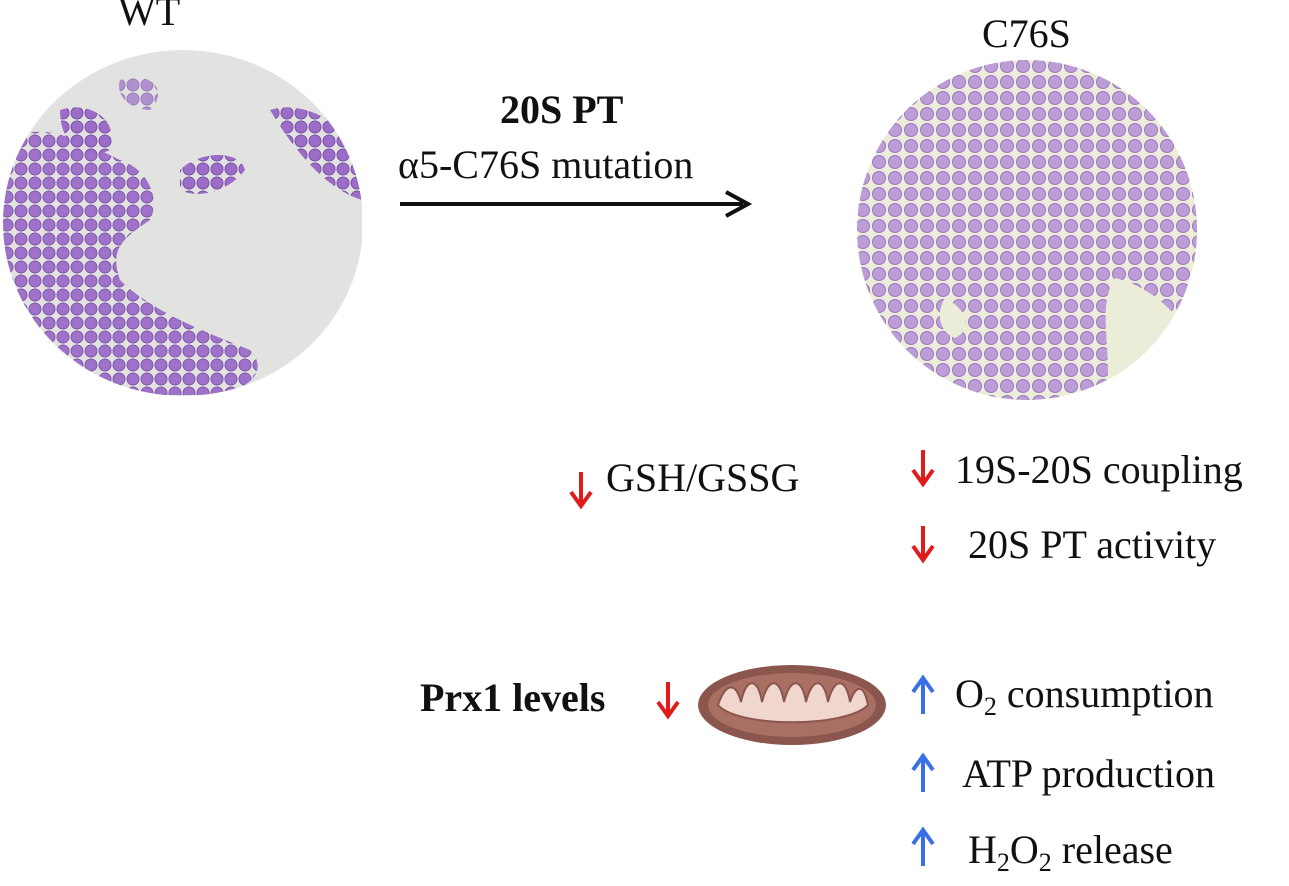  Describe the element at coordinates (1003, 862) in the screenshot. I see `h2o2-sub1: 2` at that location.